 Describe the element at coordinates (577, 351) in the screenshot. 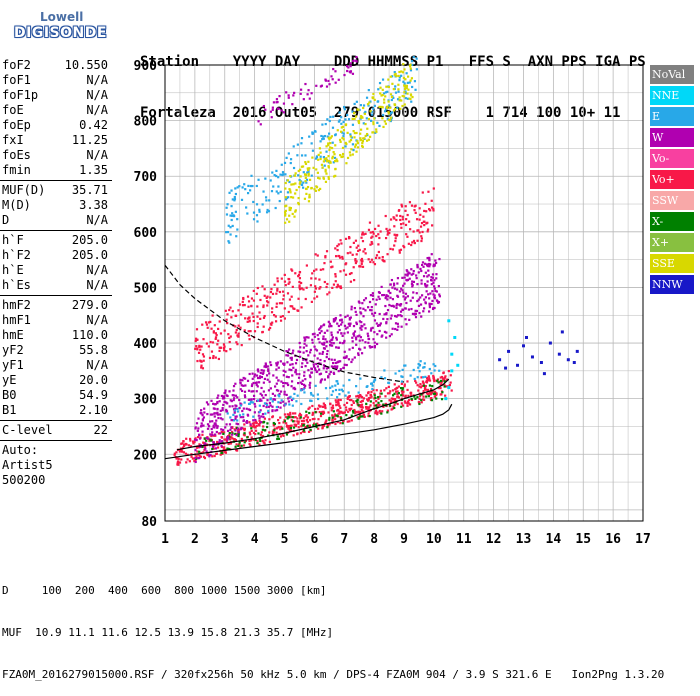

I see `echo-point-nnw` at that location.